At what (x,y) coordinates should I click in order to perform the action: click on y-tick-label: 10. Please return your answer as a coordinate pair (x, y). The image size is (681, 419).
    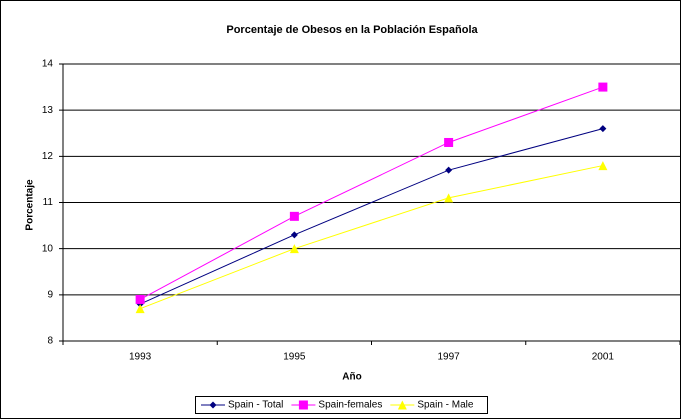
    Looking at the image, I should click on (48, 248).